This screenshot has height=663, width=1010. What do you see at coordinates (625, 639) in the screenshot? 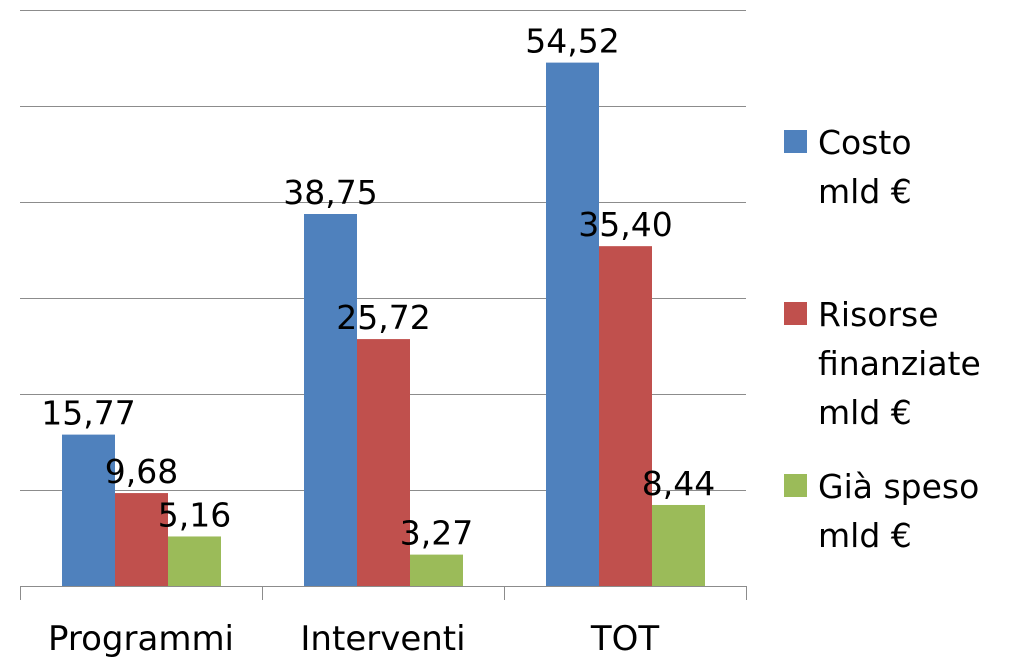
I see `category-label: TOT` at bounding box center [625, 639].